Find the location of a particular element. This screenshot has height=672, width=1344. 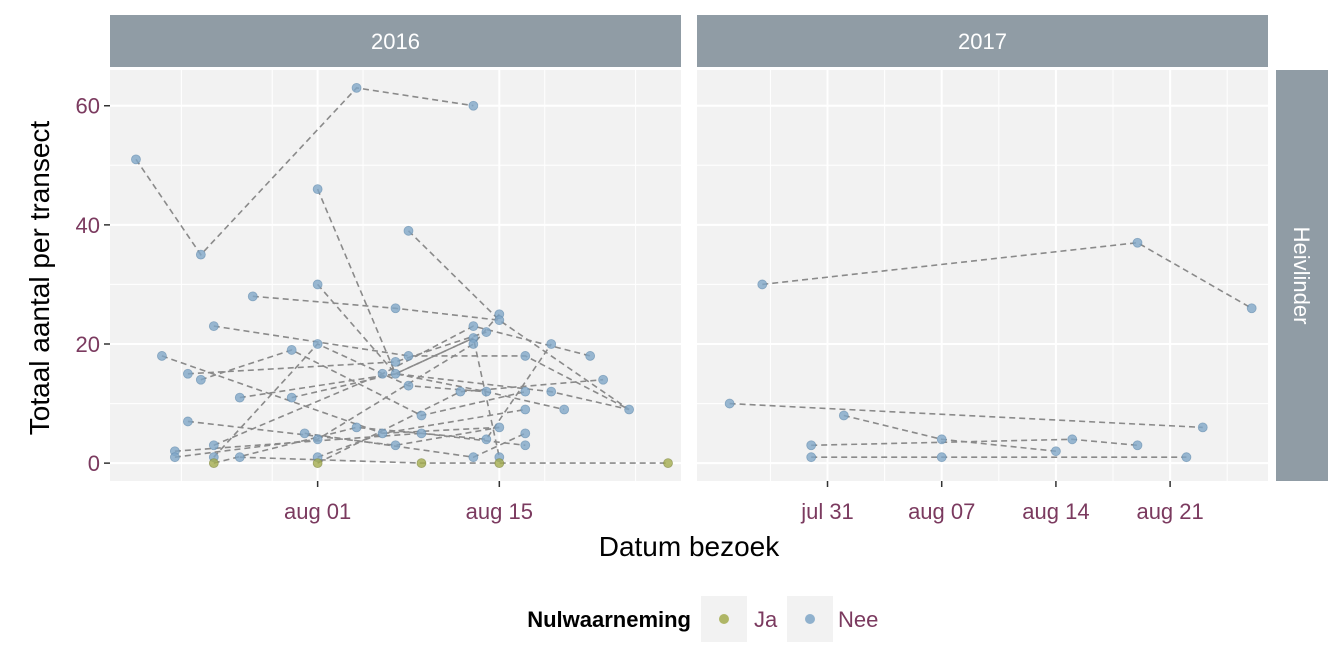

strip-label: 2017 is located at coordinates (982, 41).